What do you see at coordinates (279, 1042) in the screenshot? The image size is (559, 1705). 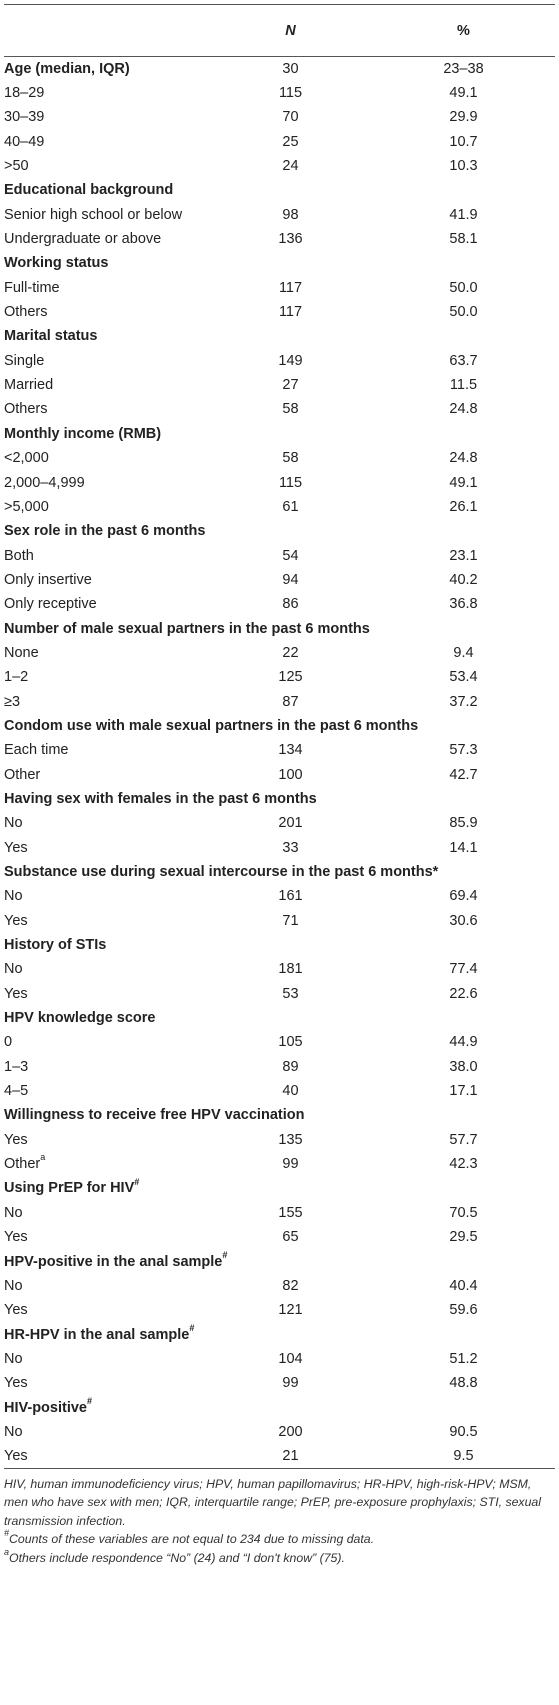 I see `table-row: 0 105 44.9` at bounding box center [279, 1042].